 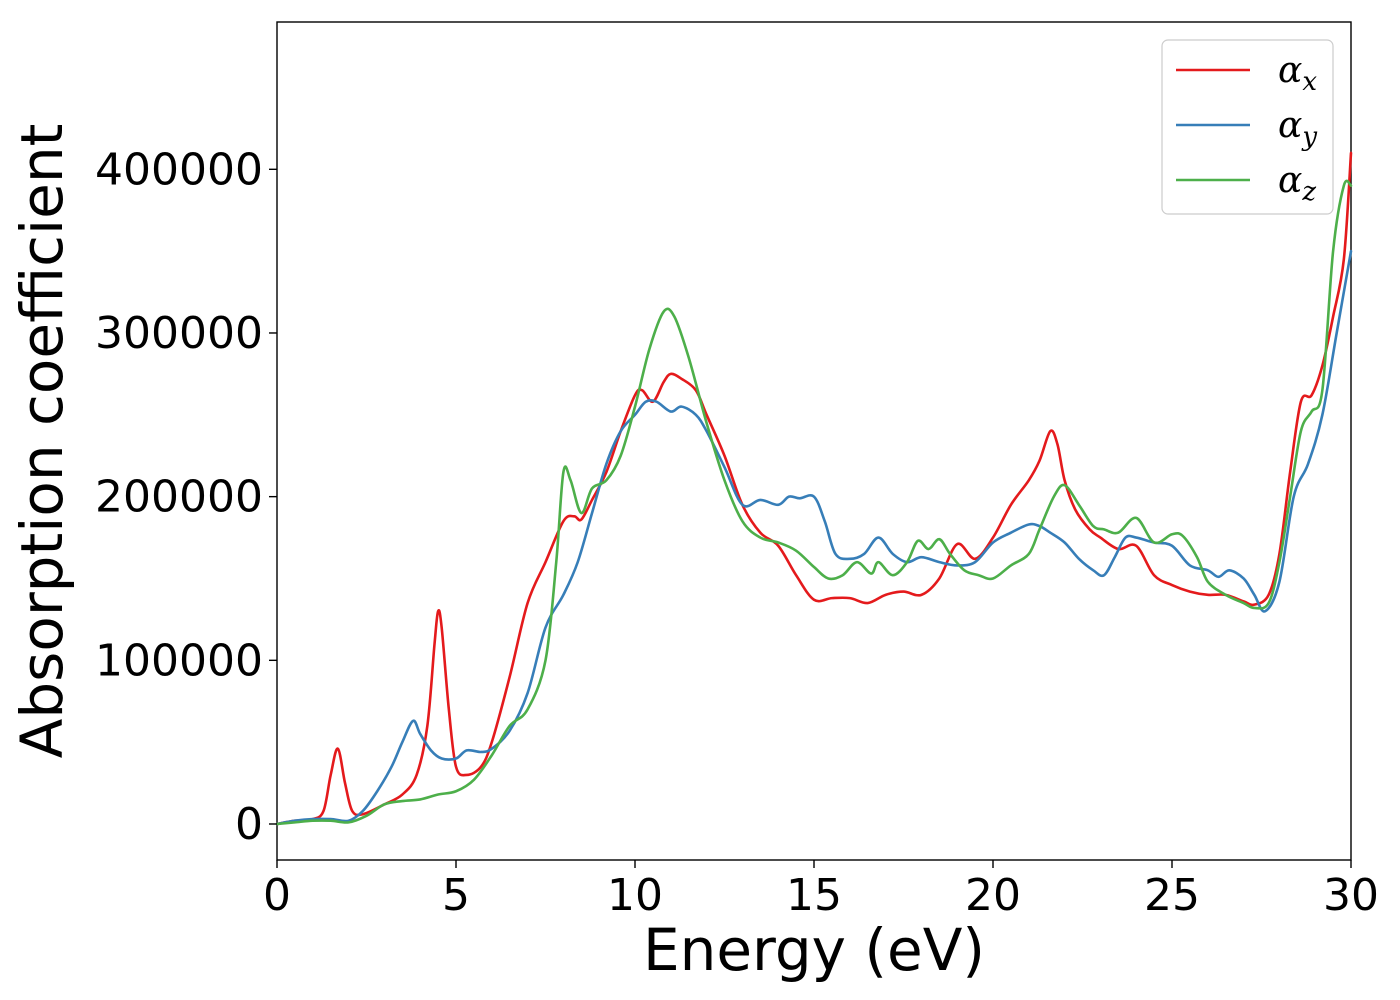 I want to click on y-tick-label: 300000, so click(x=179, y=333).